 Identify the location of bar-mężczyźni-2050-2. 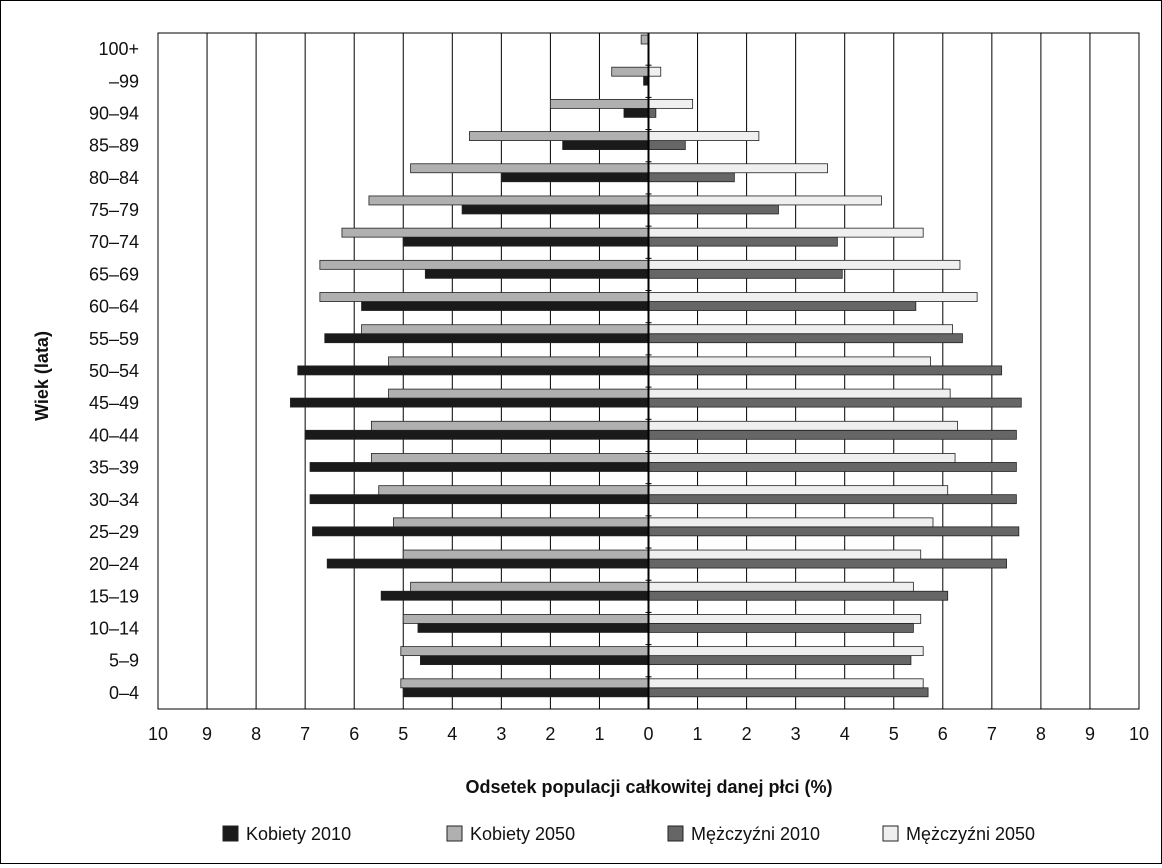
(785, 619).